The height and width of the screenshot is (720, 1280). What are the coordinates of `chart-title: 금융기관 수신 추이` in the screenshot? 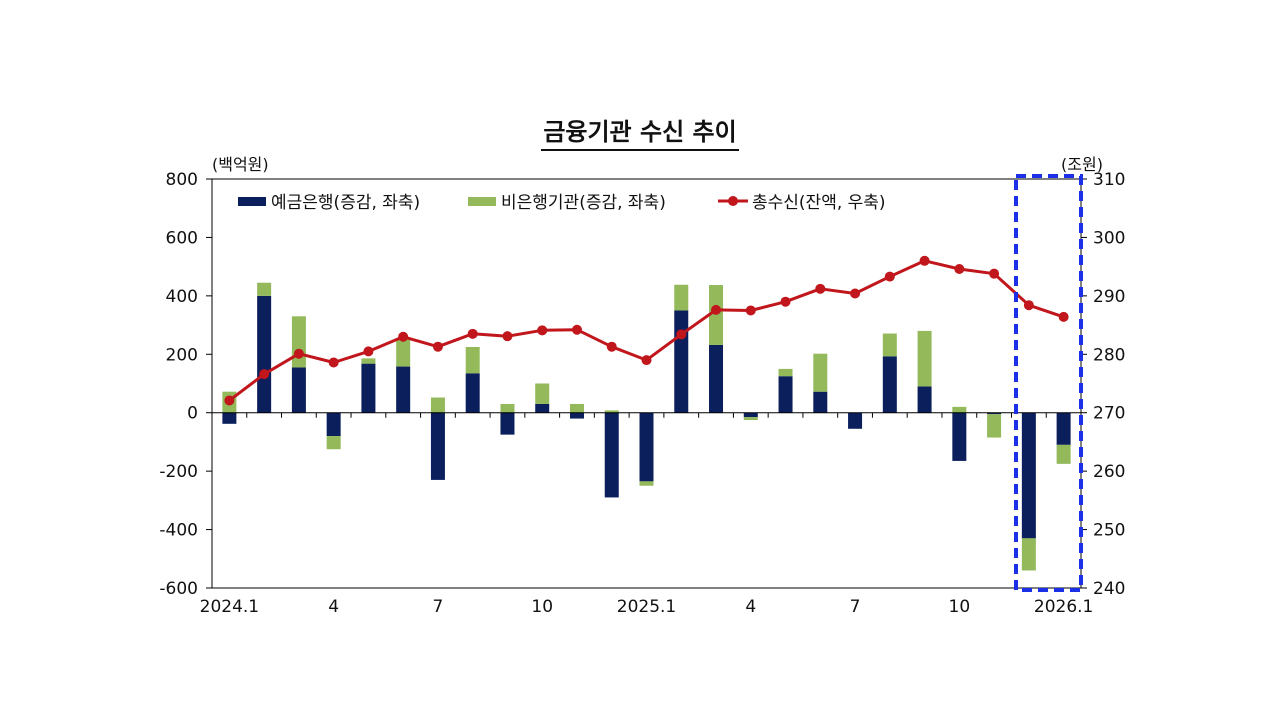 It's located at (640, 131).